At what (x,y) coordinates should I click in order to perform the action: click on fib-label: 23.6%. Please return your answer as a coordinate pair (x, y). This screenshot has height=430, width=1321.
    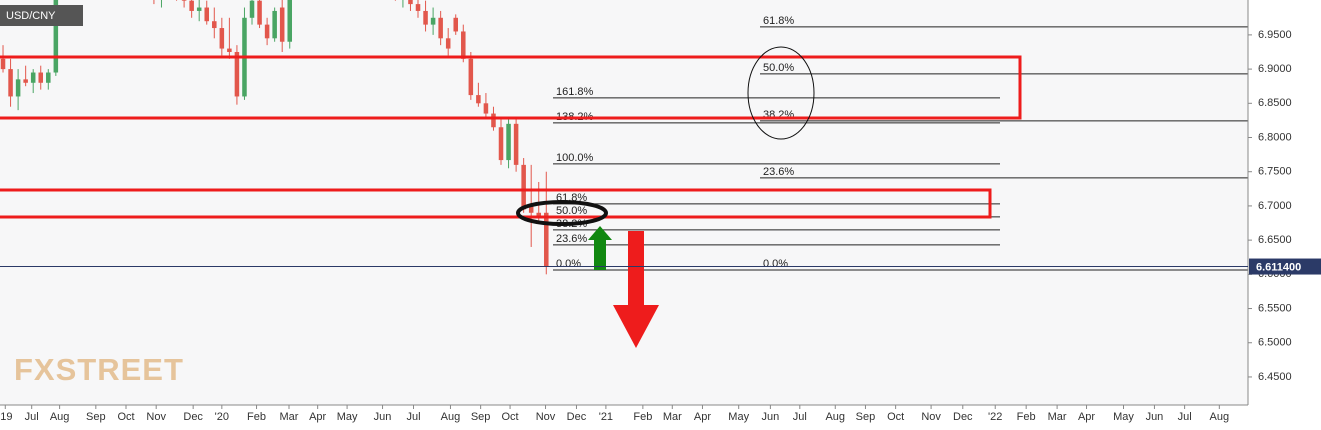
    Looking at the image, I should click on (571, 239).